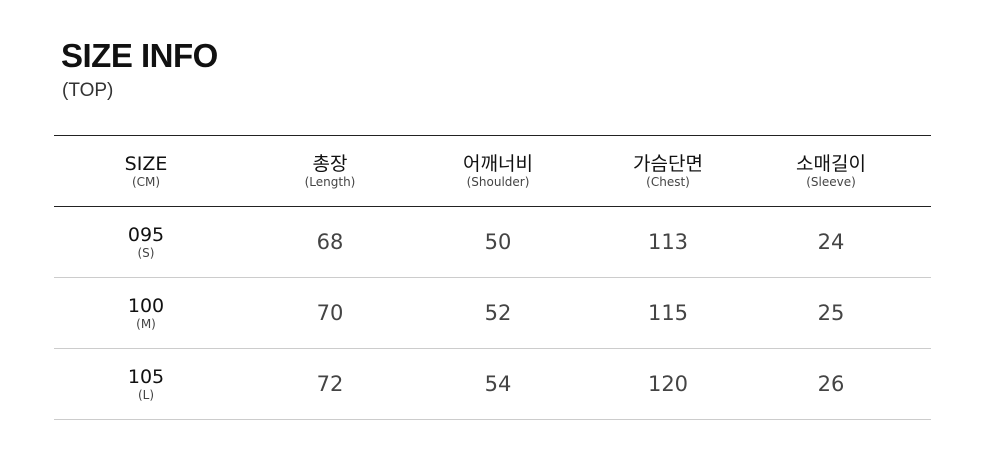 The height and width of the screenshot is (459, 1000). Describe the element at coordinates (498, 182) in the screenshot. I see `header-sublabel: (Shoulder)` at that location.